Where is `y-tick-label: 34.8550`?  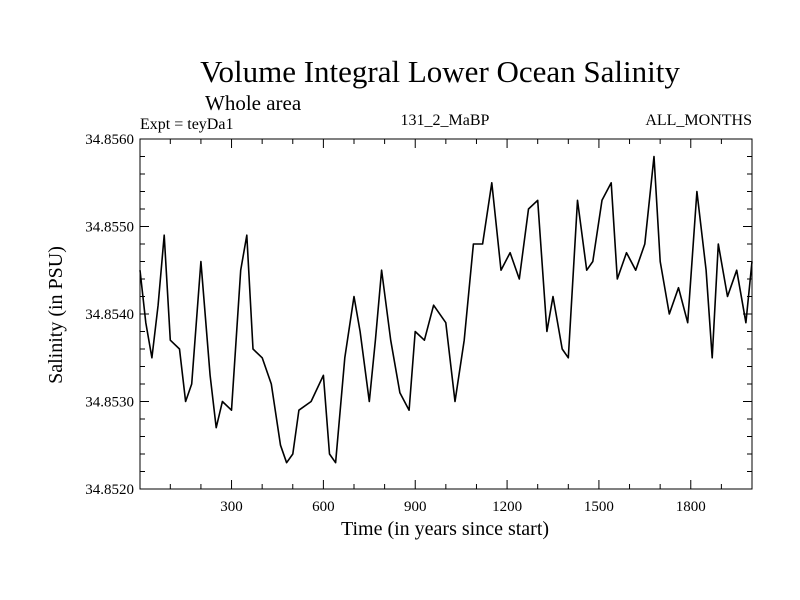
y-tick-label: 34.8550 is located at coordinates (109, 228).